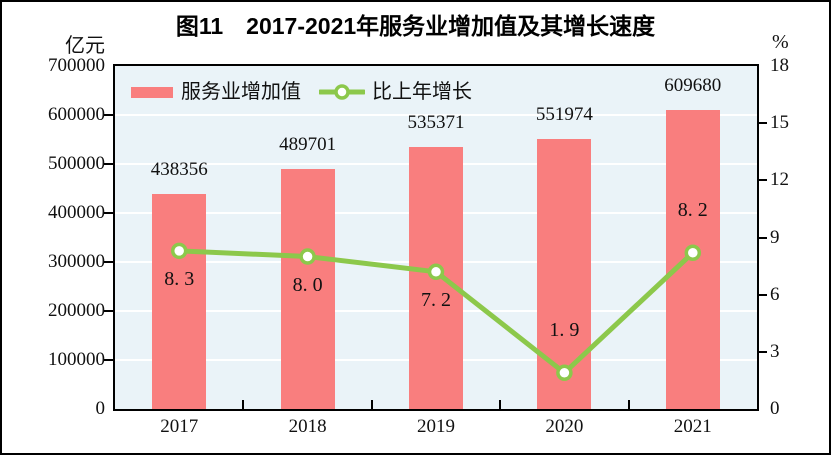 Image resolution: width=831 pixels, height=455 pixels. I want to click on bar-value-label: 438356, so click(179, 170).